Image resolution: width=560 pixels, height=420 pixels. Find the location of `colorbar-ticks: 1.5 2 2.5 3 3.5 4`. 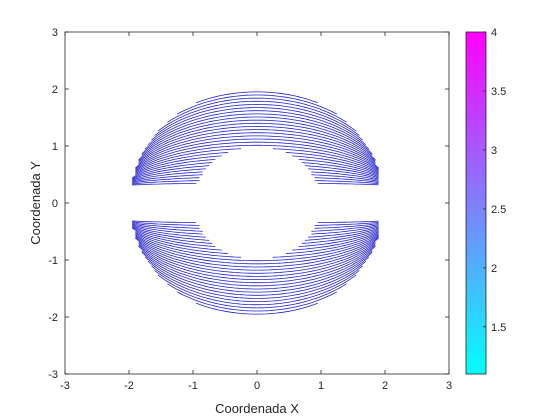

colorbar-ticks: 1.5 2 2.5 3 3.5 4 is located at coordinates (494, 180).